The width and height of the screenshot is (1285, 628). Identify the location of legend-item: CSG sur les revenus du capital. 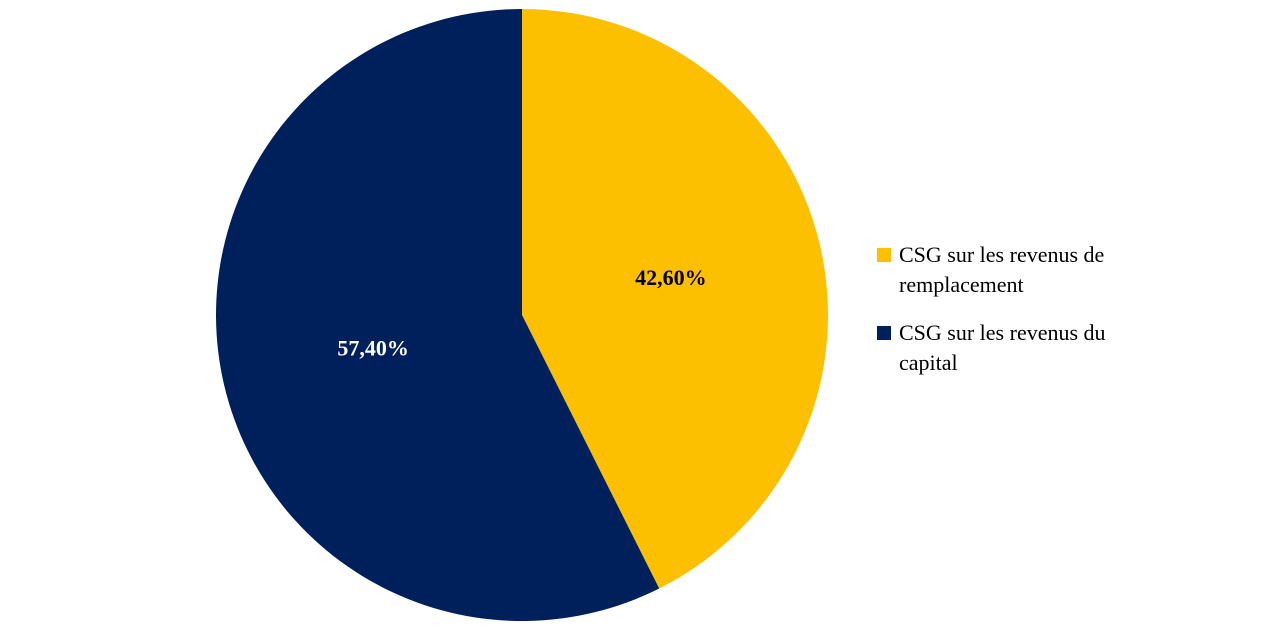
(1007, 348).